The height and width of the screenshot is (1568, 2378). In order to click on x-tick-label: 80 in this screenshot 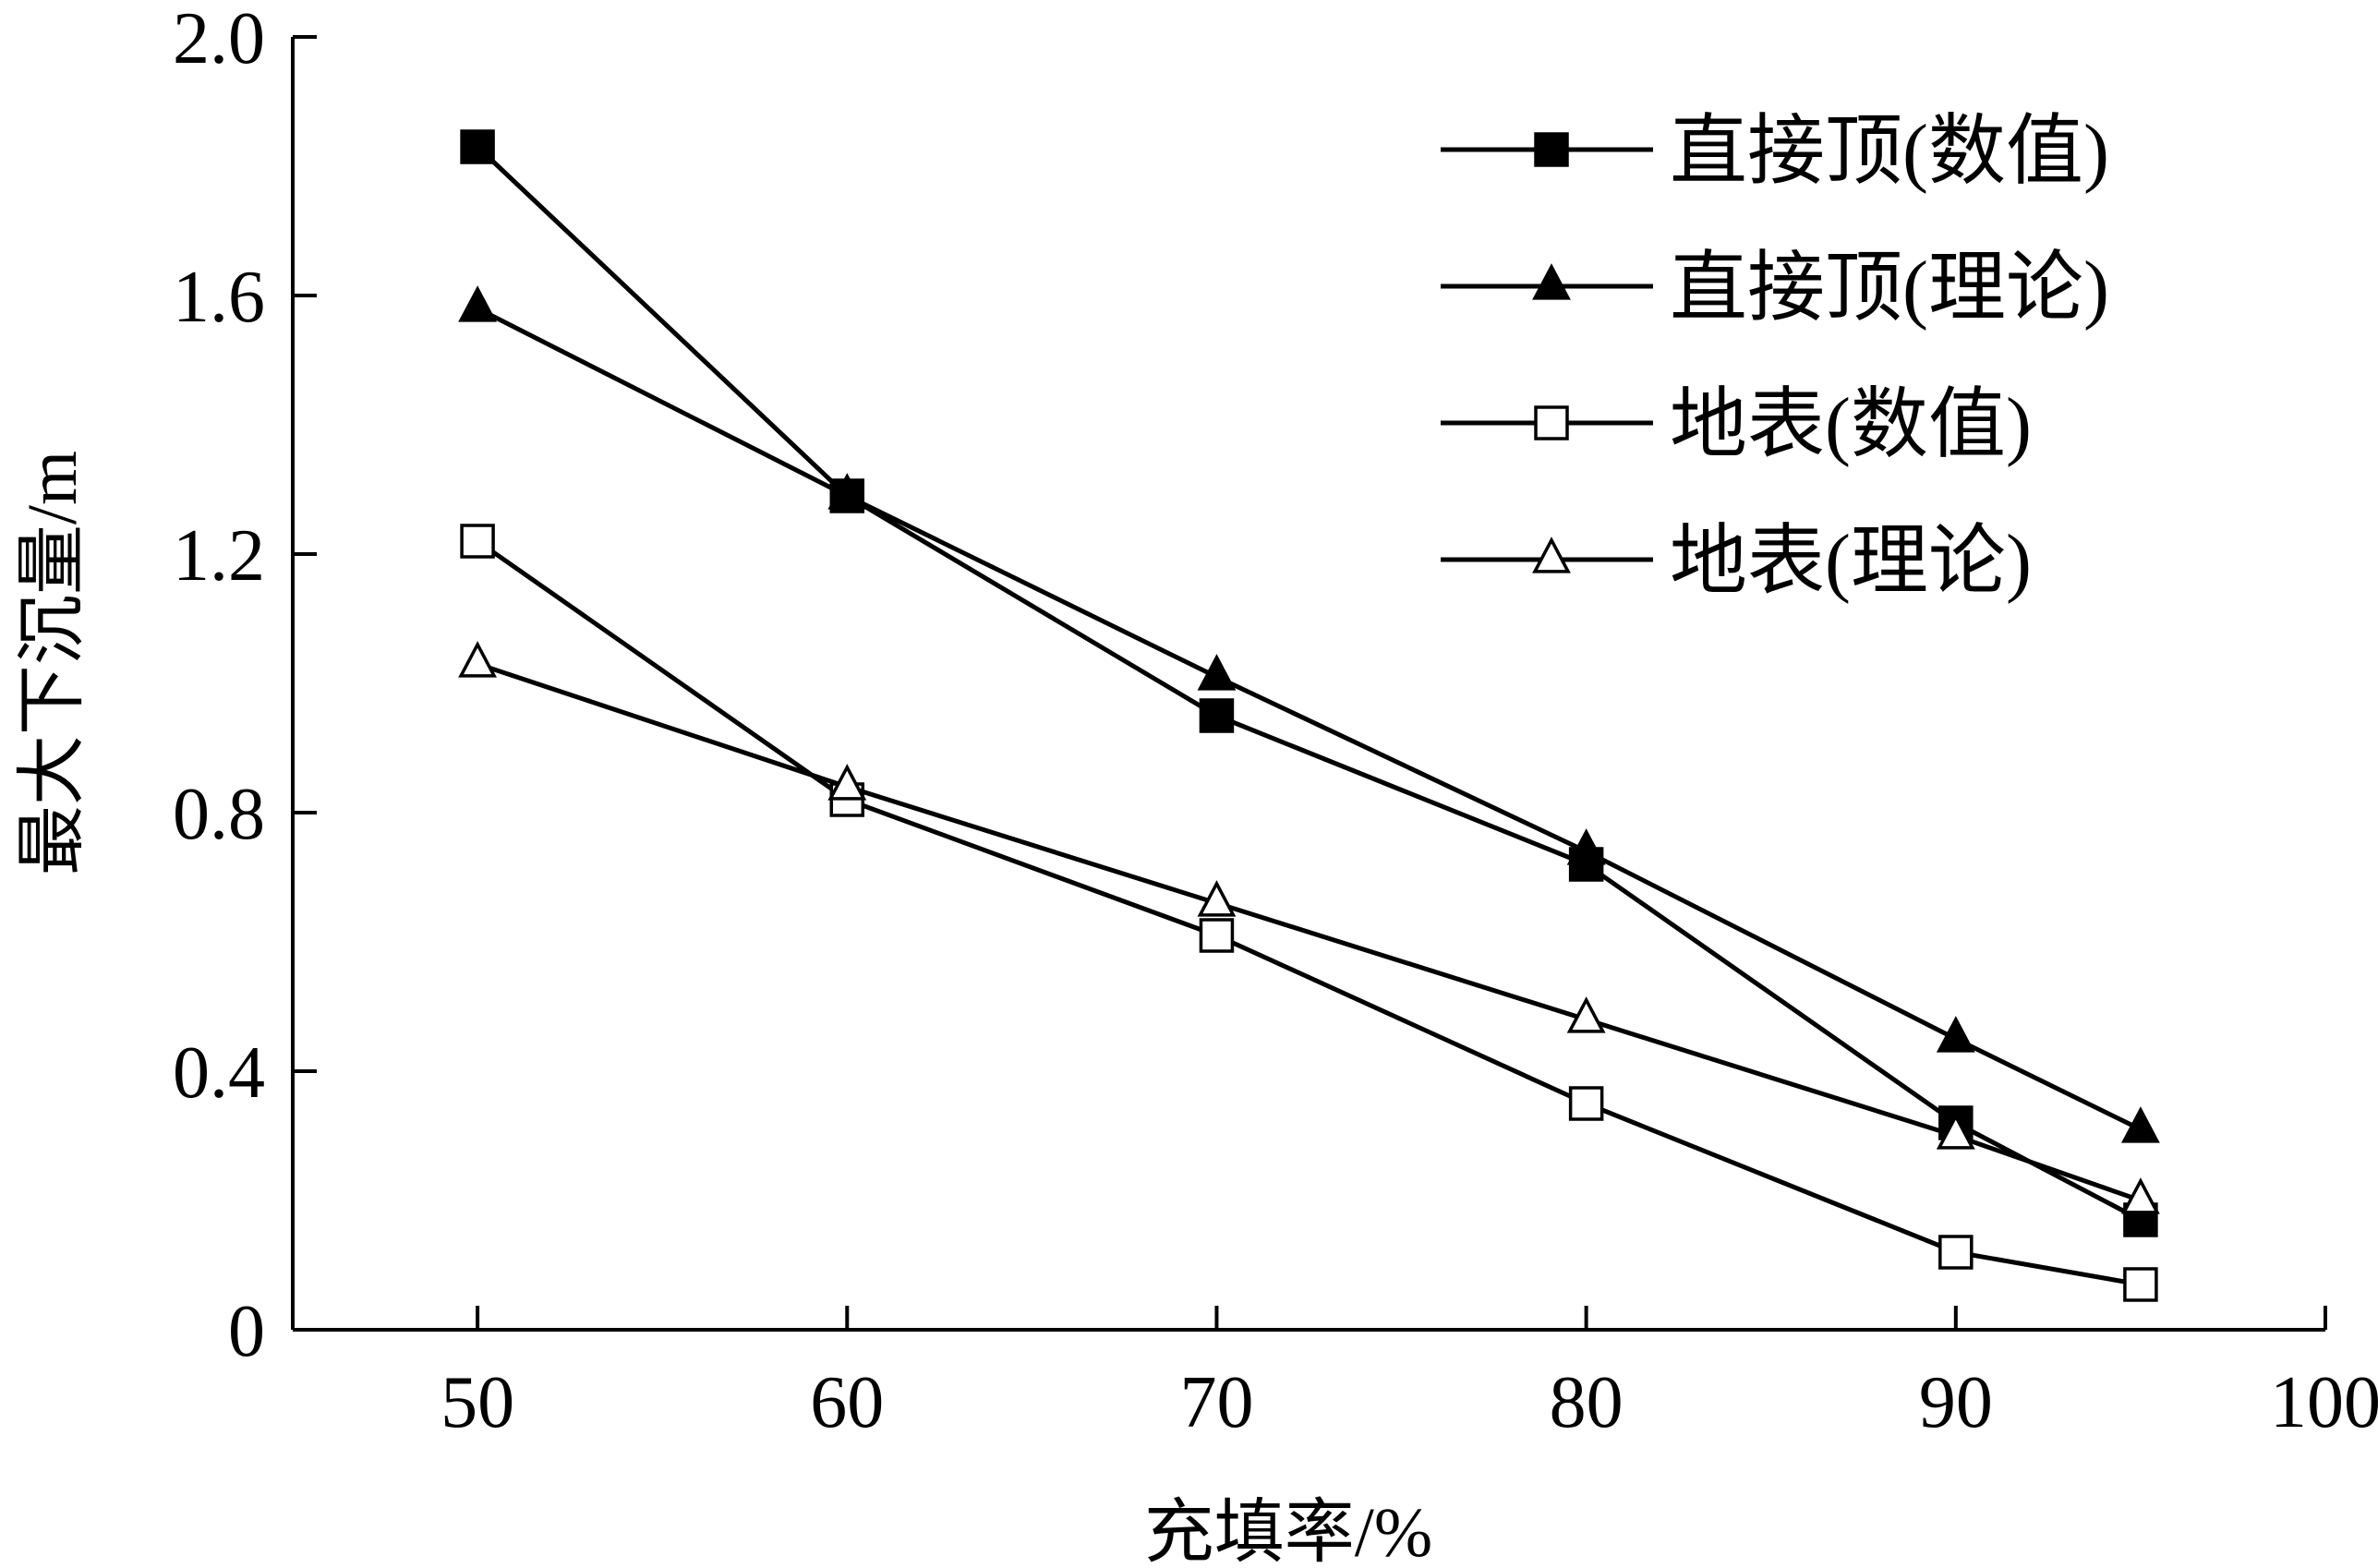, I will do `click(1587, 1402)`.